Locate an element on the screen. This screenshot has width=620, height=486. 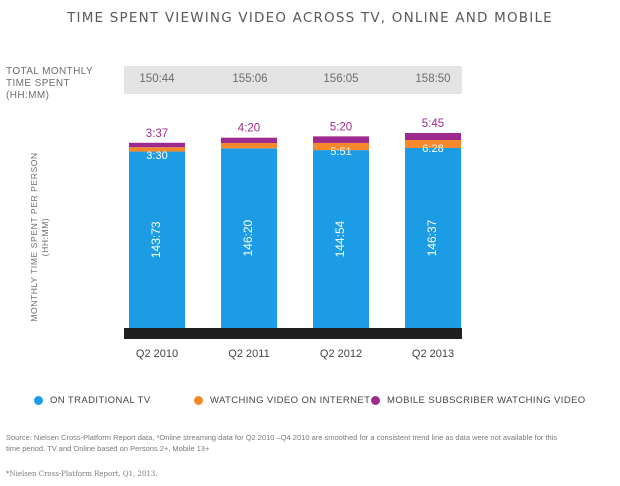
bar-segment-tv-q2-2013 is located at coordinates (433, 237).